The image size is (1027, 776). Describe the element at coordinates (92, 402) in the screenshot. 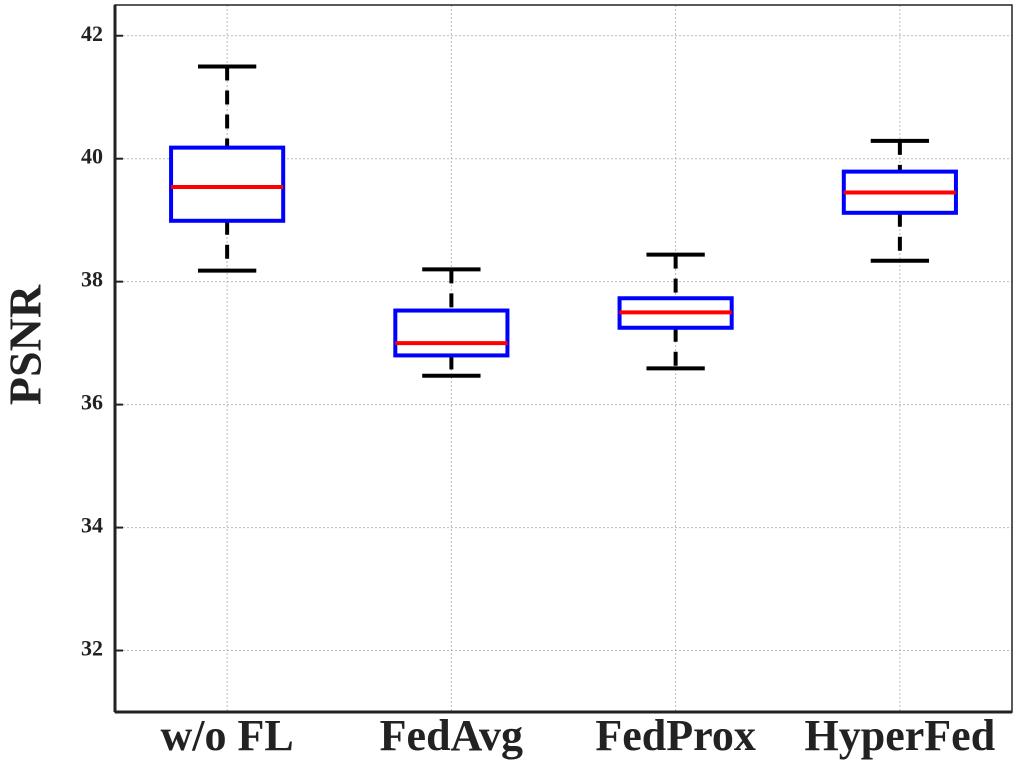

I see `y-tick-label: 36` at that location.